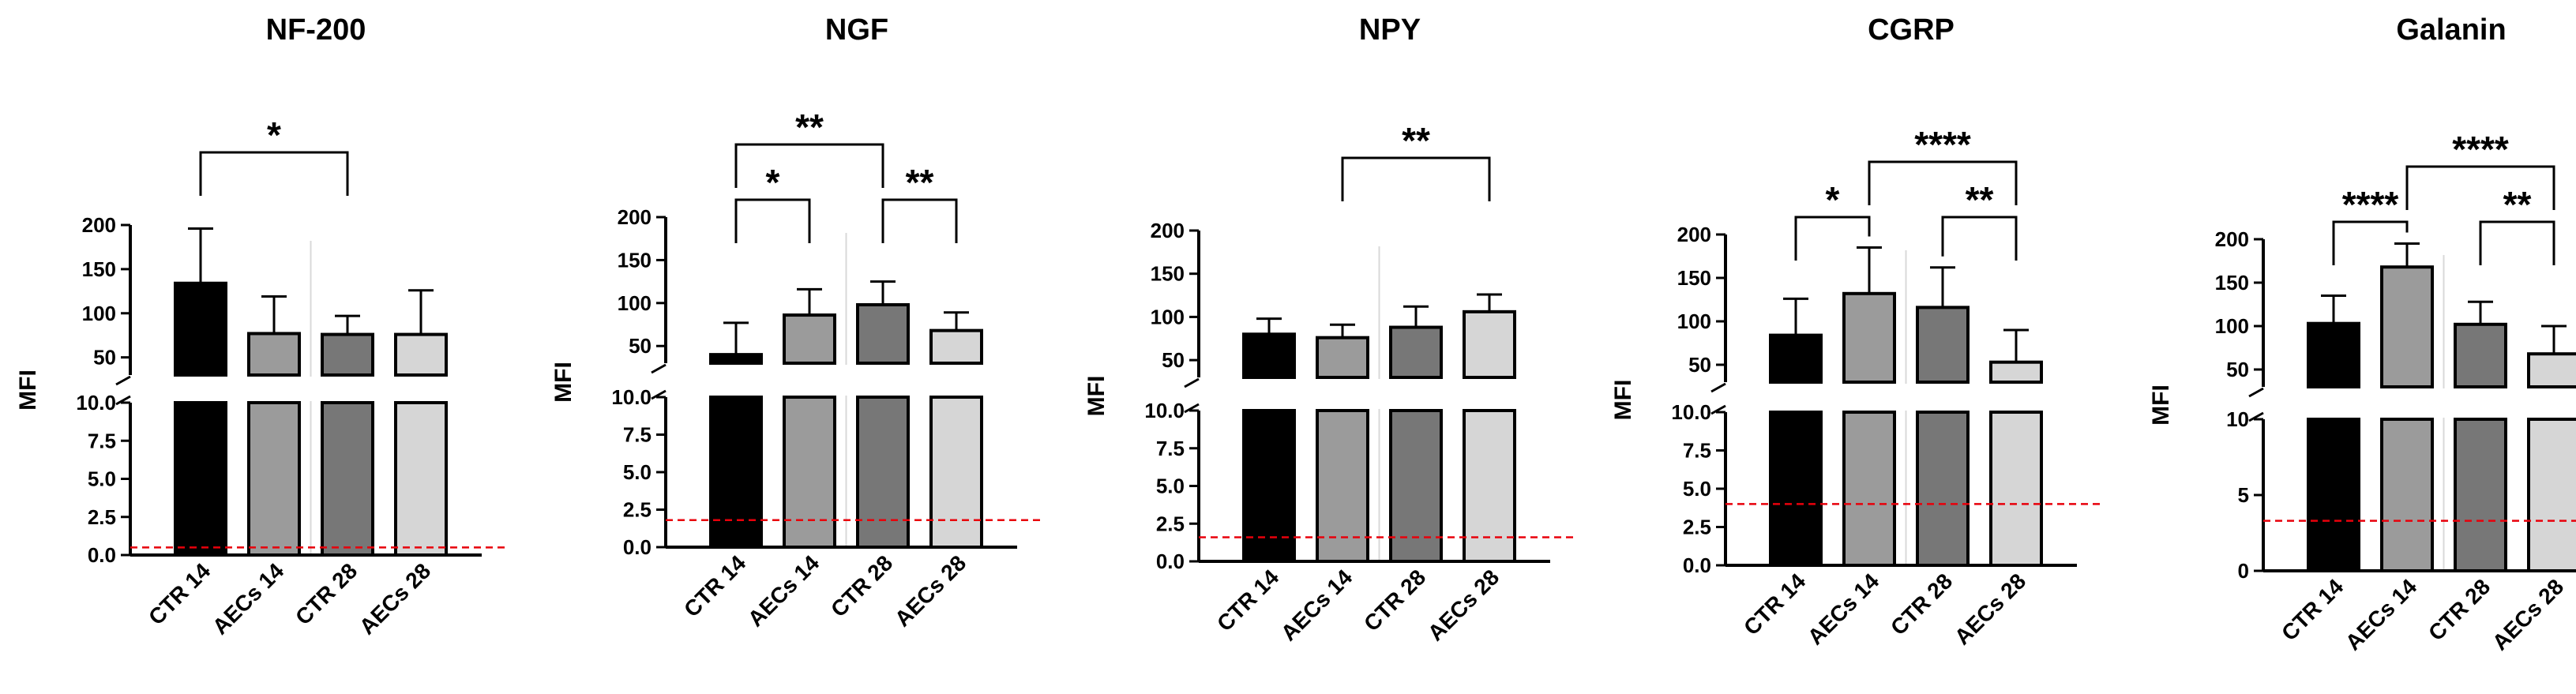 The image size is (2576, 694). Describe the element at coordinates (2451, 30) in the screenshot. I see `chart-title: Galanin` at that location.